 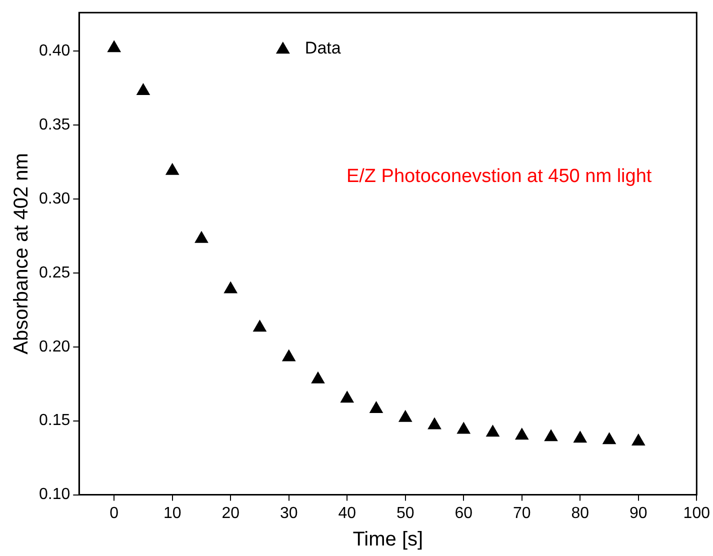 What do you see at coordinates (54, 199) in the screenshot?
I see `y-tick-label: 0.30` at bounding box center [54, 199].